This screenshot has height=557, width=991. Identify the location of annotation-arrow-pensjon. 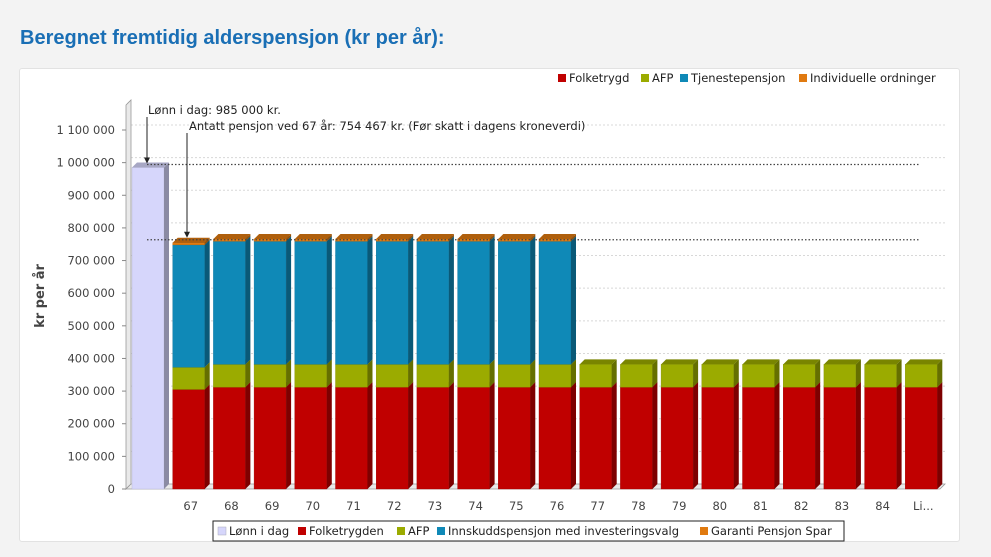
(187, 185).